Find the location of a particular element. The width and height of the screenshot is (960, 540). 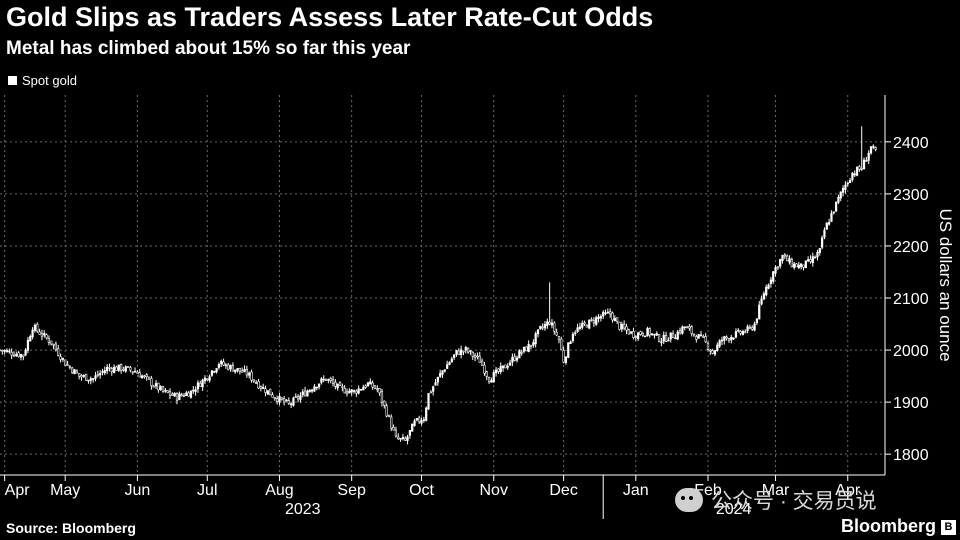

x-tick-label-apr-12: Apr is located at coordinates (848, 490).